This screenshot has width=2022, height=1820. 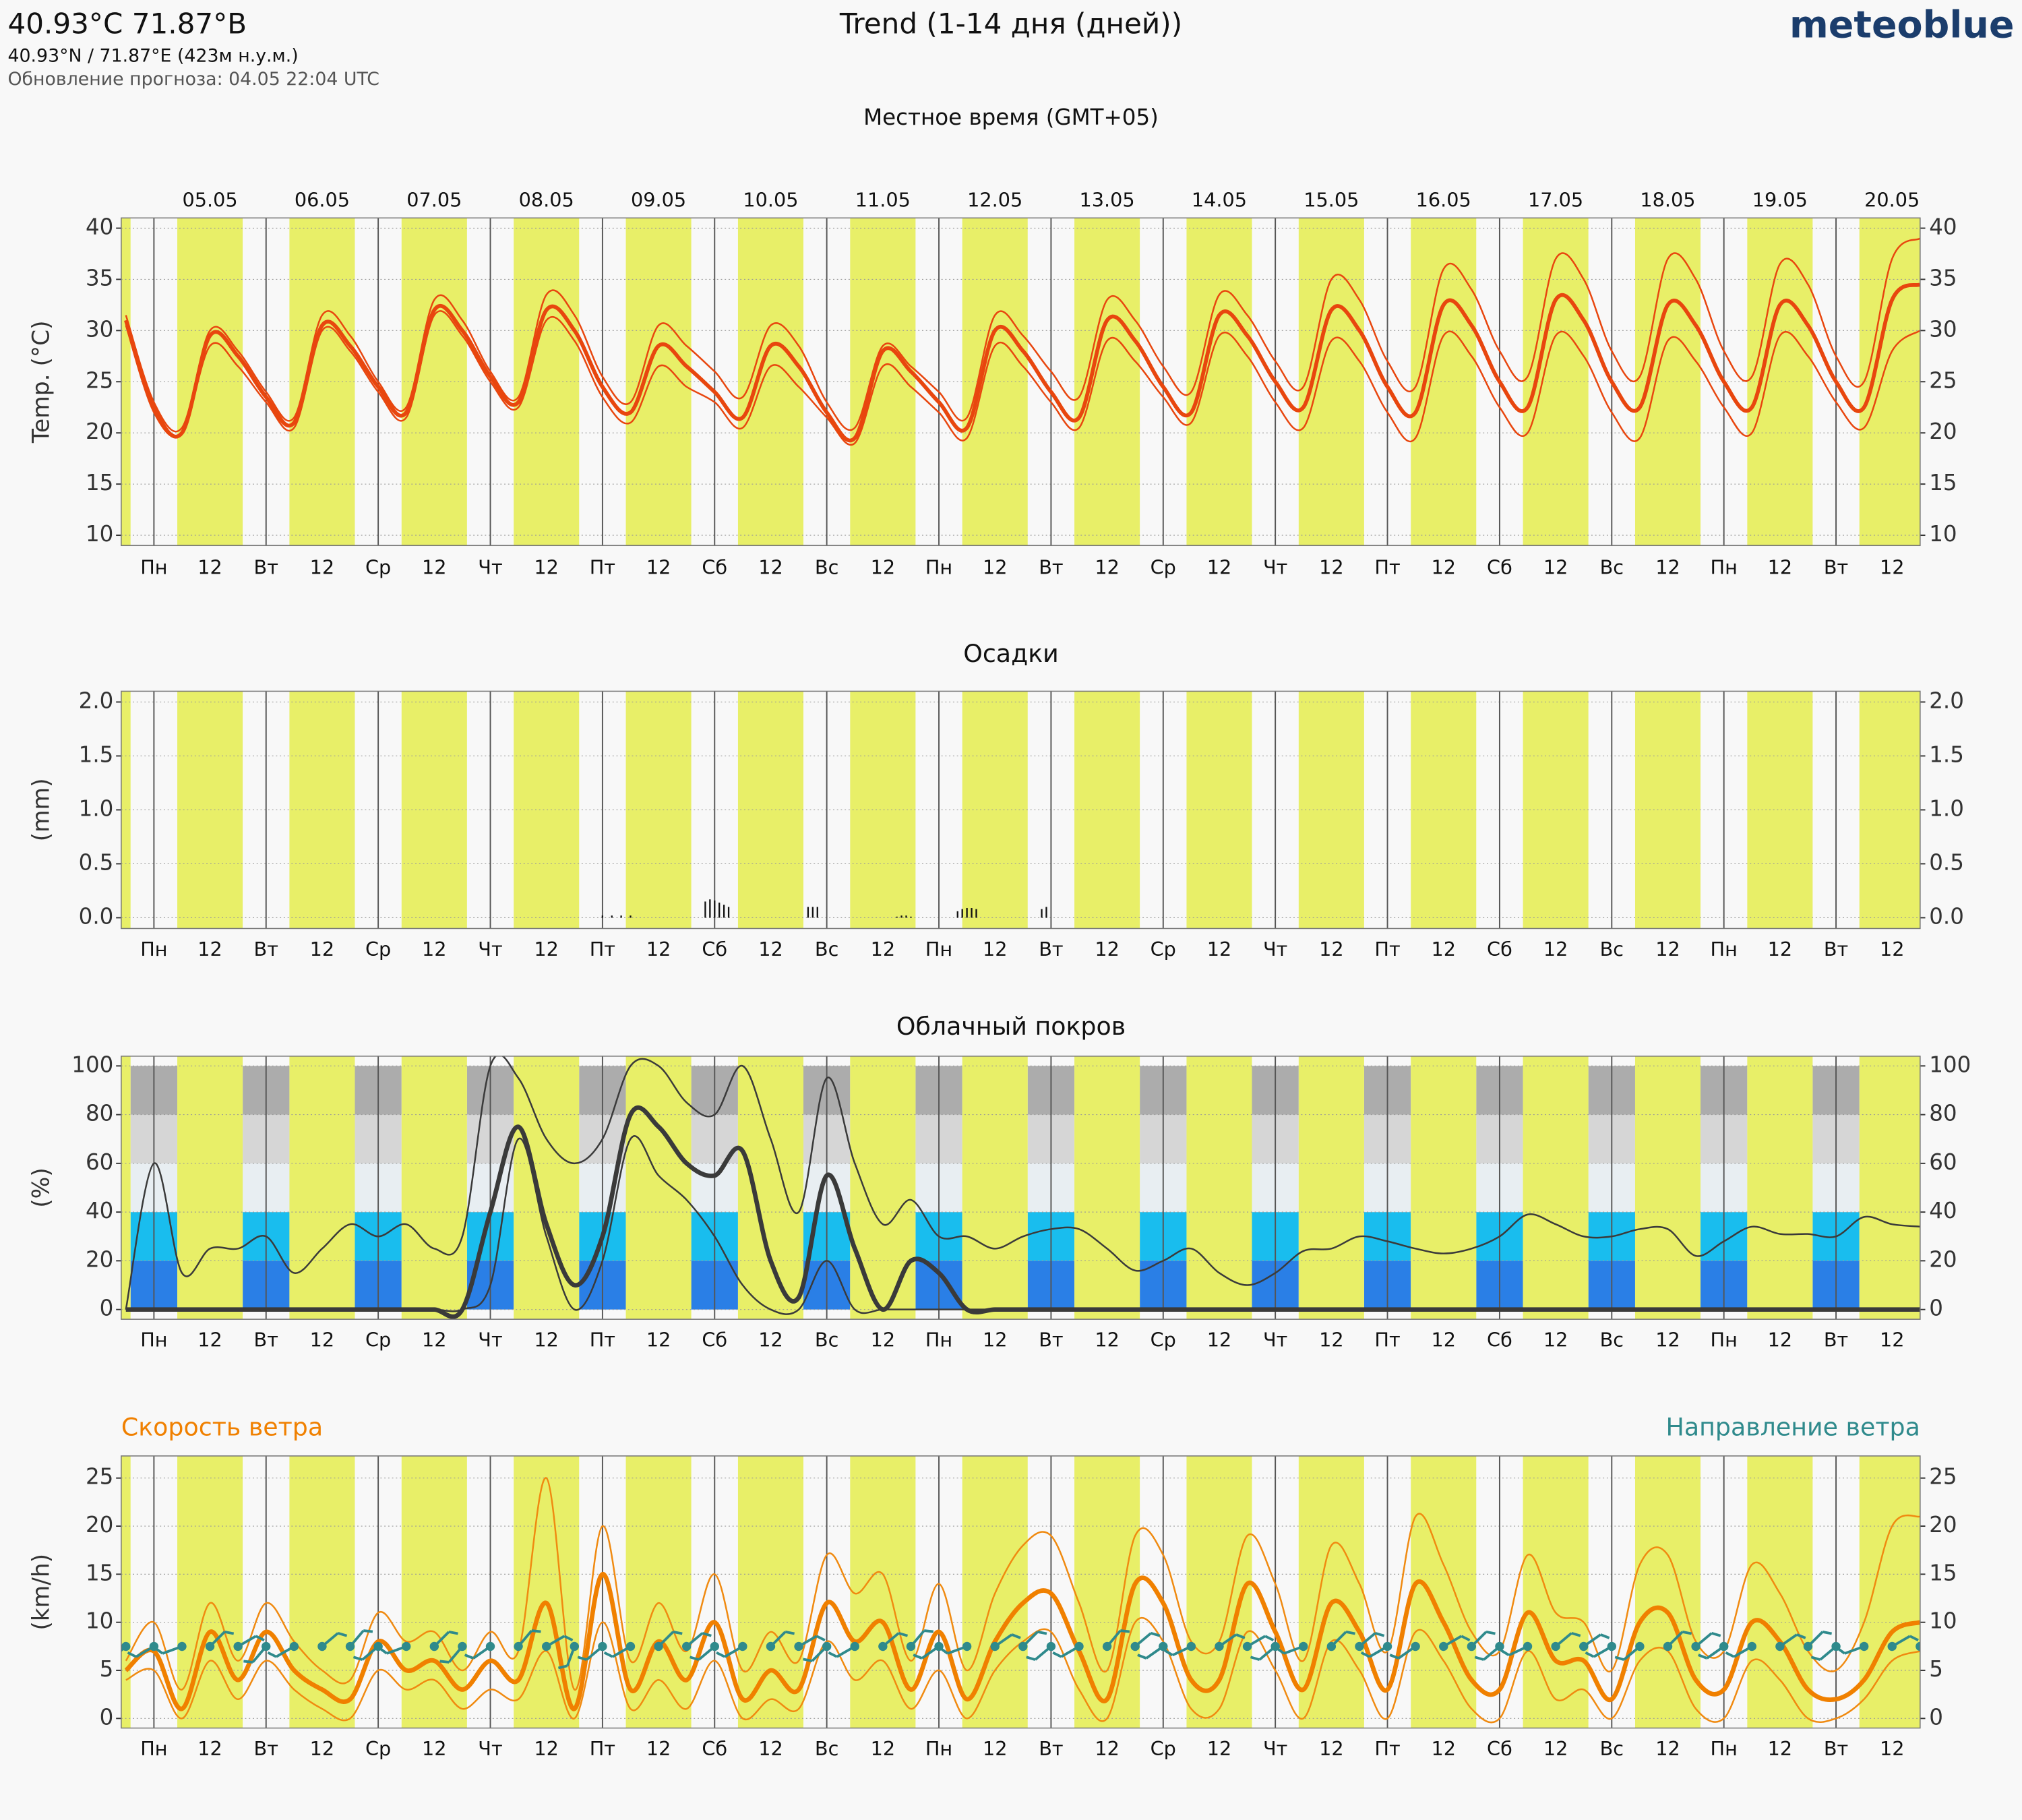 What do you see at coordinates (96, 700) in the screenshot?
I see `y-tick-label: 2.0` at bounding box center [96, 700].